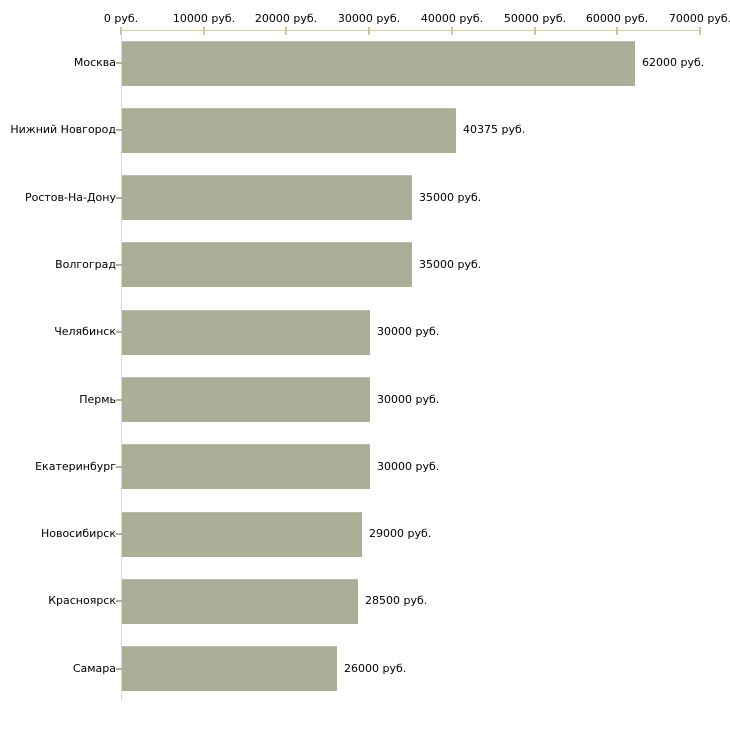 Image resolution: width=730 pixels, height=730 pixels. What do you see at coordinates (85, 264) in the screenshot?
I see `category-label: Волгоград` at bounding box center [85, 264].